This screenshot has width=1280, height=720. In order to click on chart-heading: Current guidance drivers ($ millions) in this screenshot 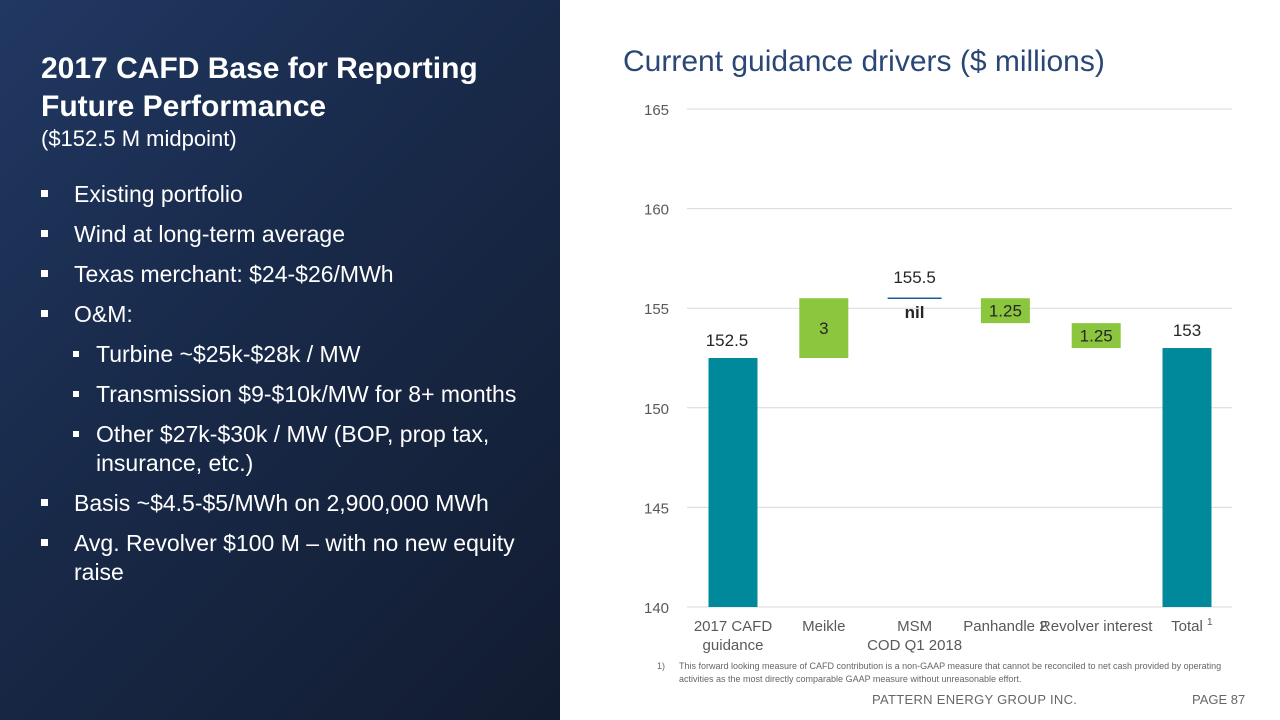, I will do `click(864, 61)`.